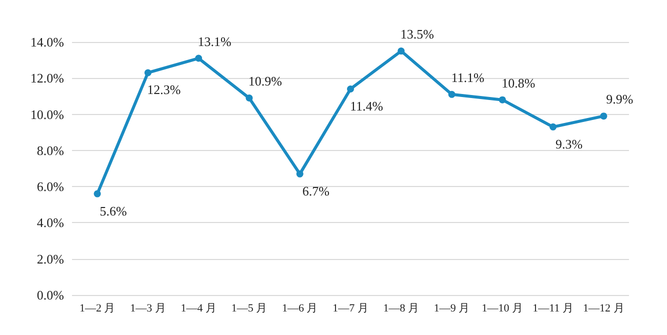  I want to click on y-tick-label: 14.0%, so click(47, 42).